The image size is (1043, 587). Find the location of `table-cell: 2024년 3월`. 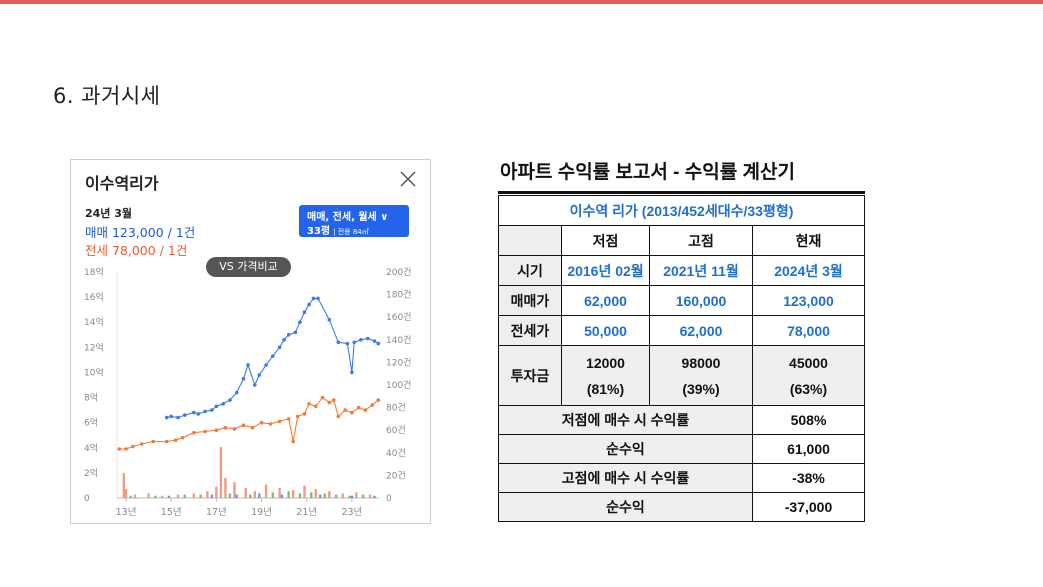

table-cell: 2024년 3월 is located at coordinates (808, 270).